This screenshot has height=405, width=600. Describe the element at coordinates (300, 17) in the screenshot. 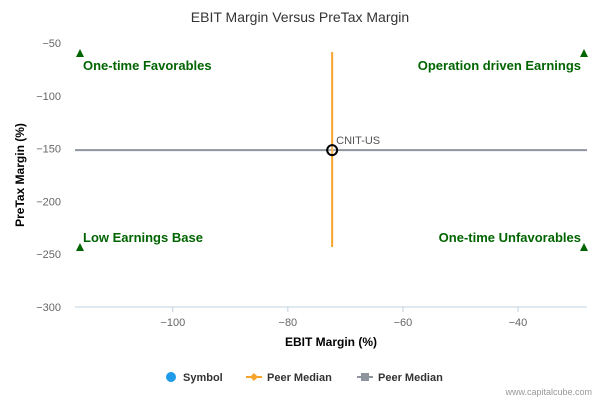

I see `chart-title: EBIT Margin Versus PreTax Margin` at that location.